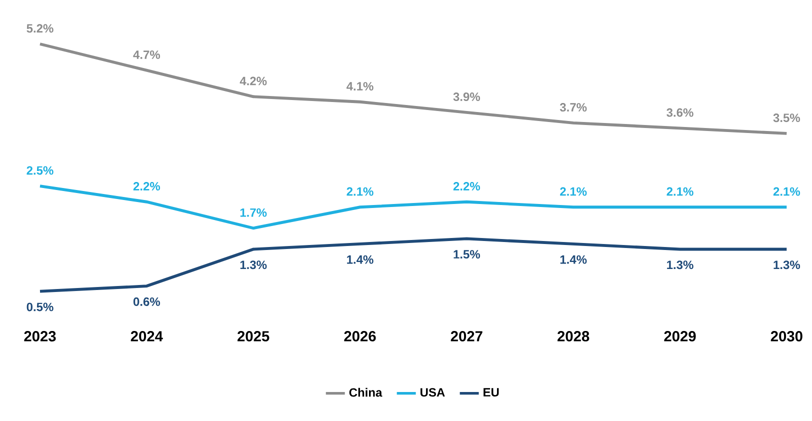  I want to click on x-tick-label: 2024, so click(146, 336).